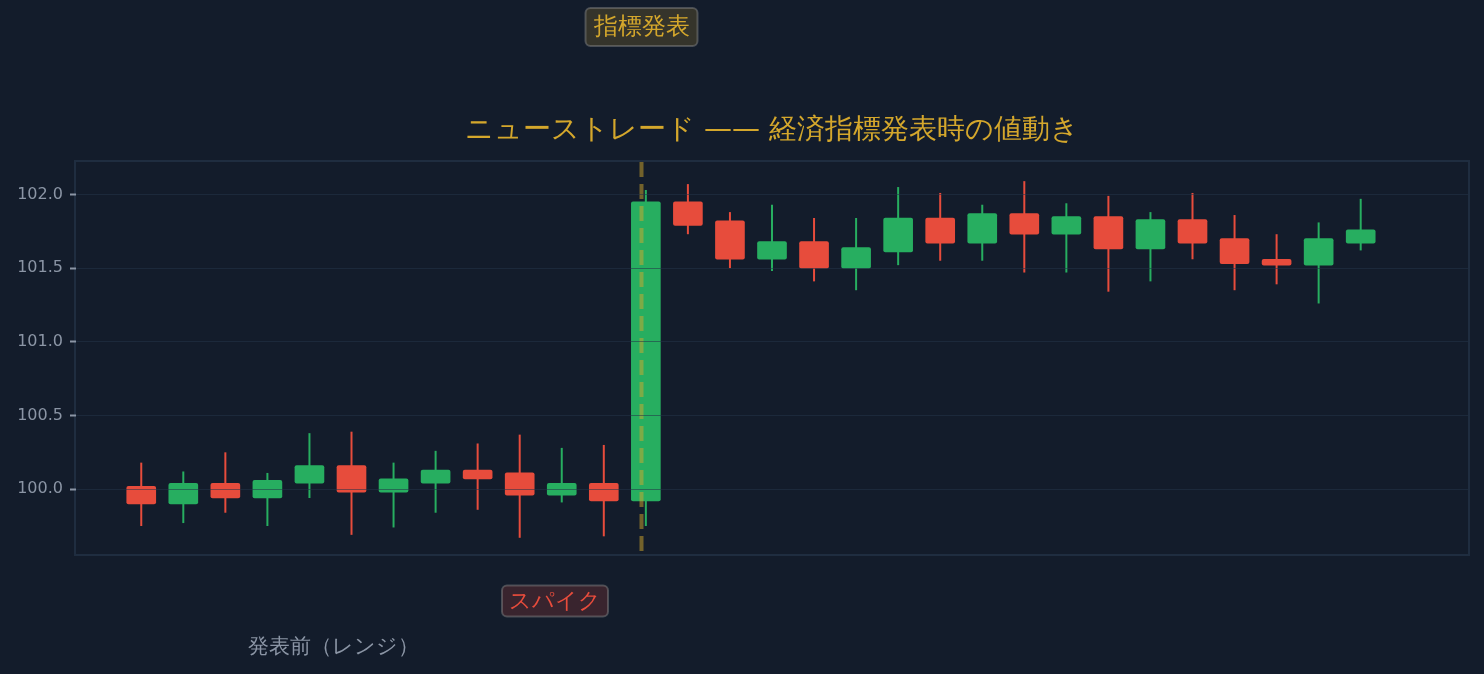 The height and width of the screenshot is (674, 1484). What do you see at coordinates (641, 26) in the screenshot?
I see `text: 指標発表` at bounding box center [641, 26].